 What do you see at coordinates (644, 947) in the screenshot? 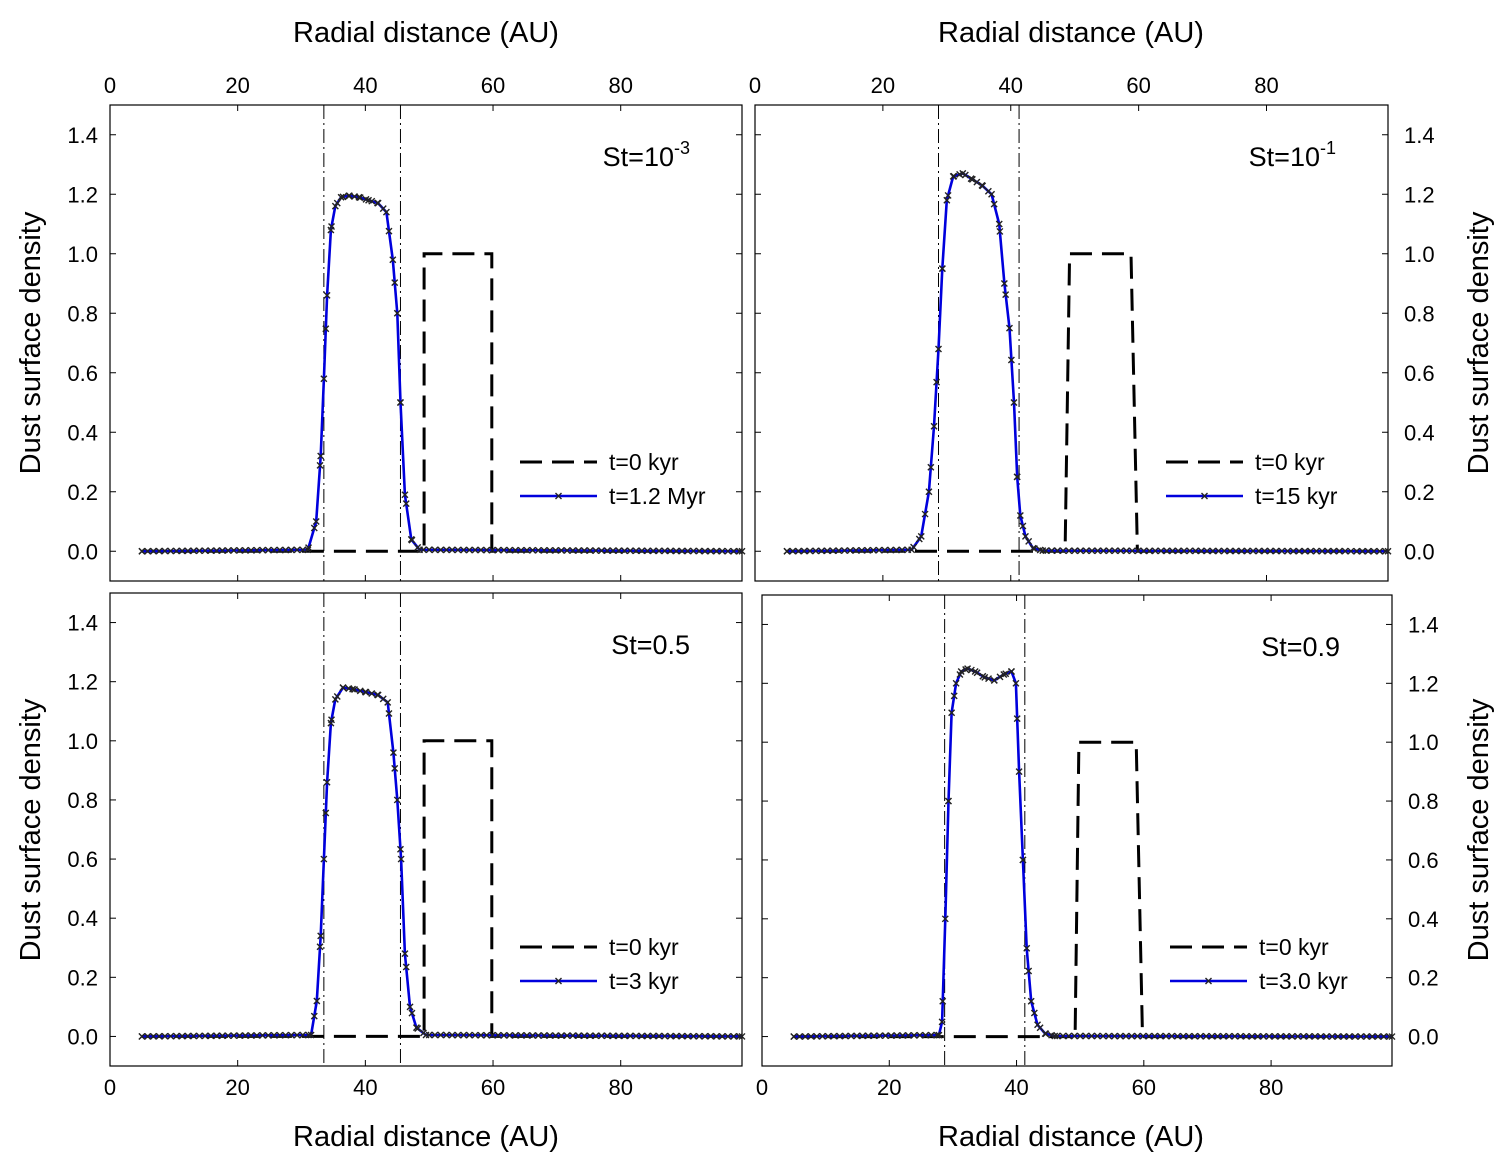
I see `bottom-left-legend-label-0: t=0 kyr` at bounding box center [644, 947].